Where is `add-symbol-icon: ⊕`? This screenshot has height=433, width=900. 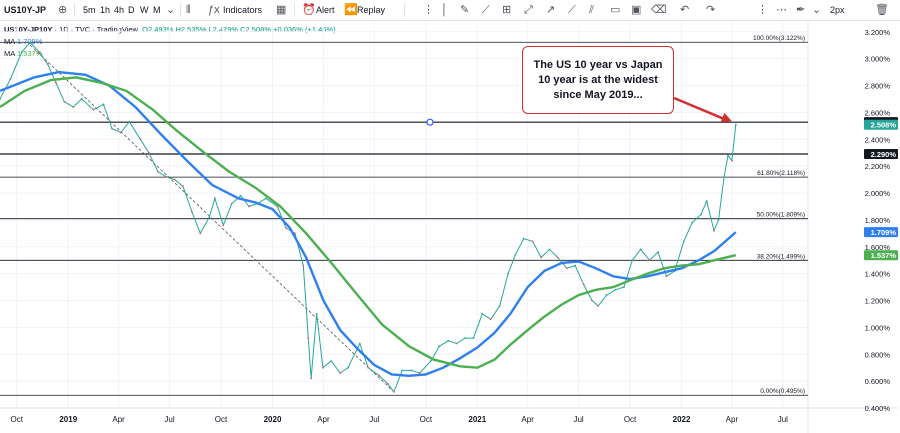 add-symbol-icon: ⊕ is located at coordinates (63, 10).